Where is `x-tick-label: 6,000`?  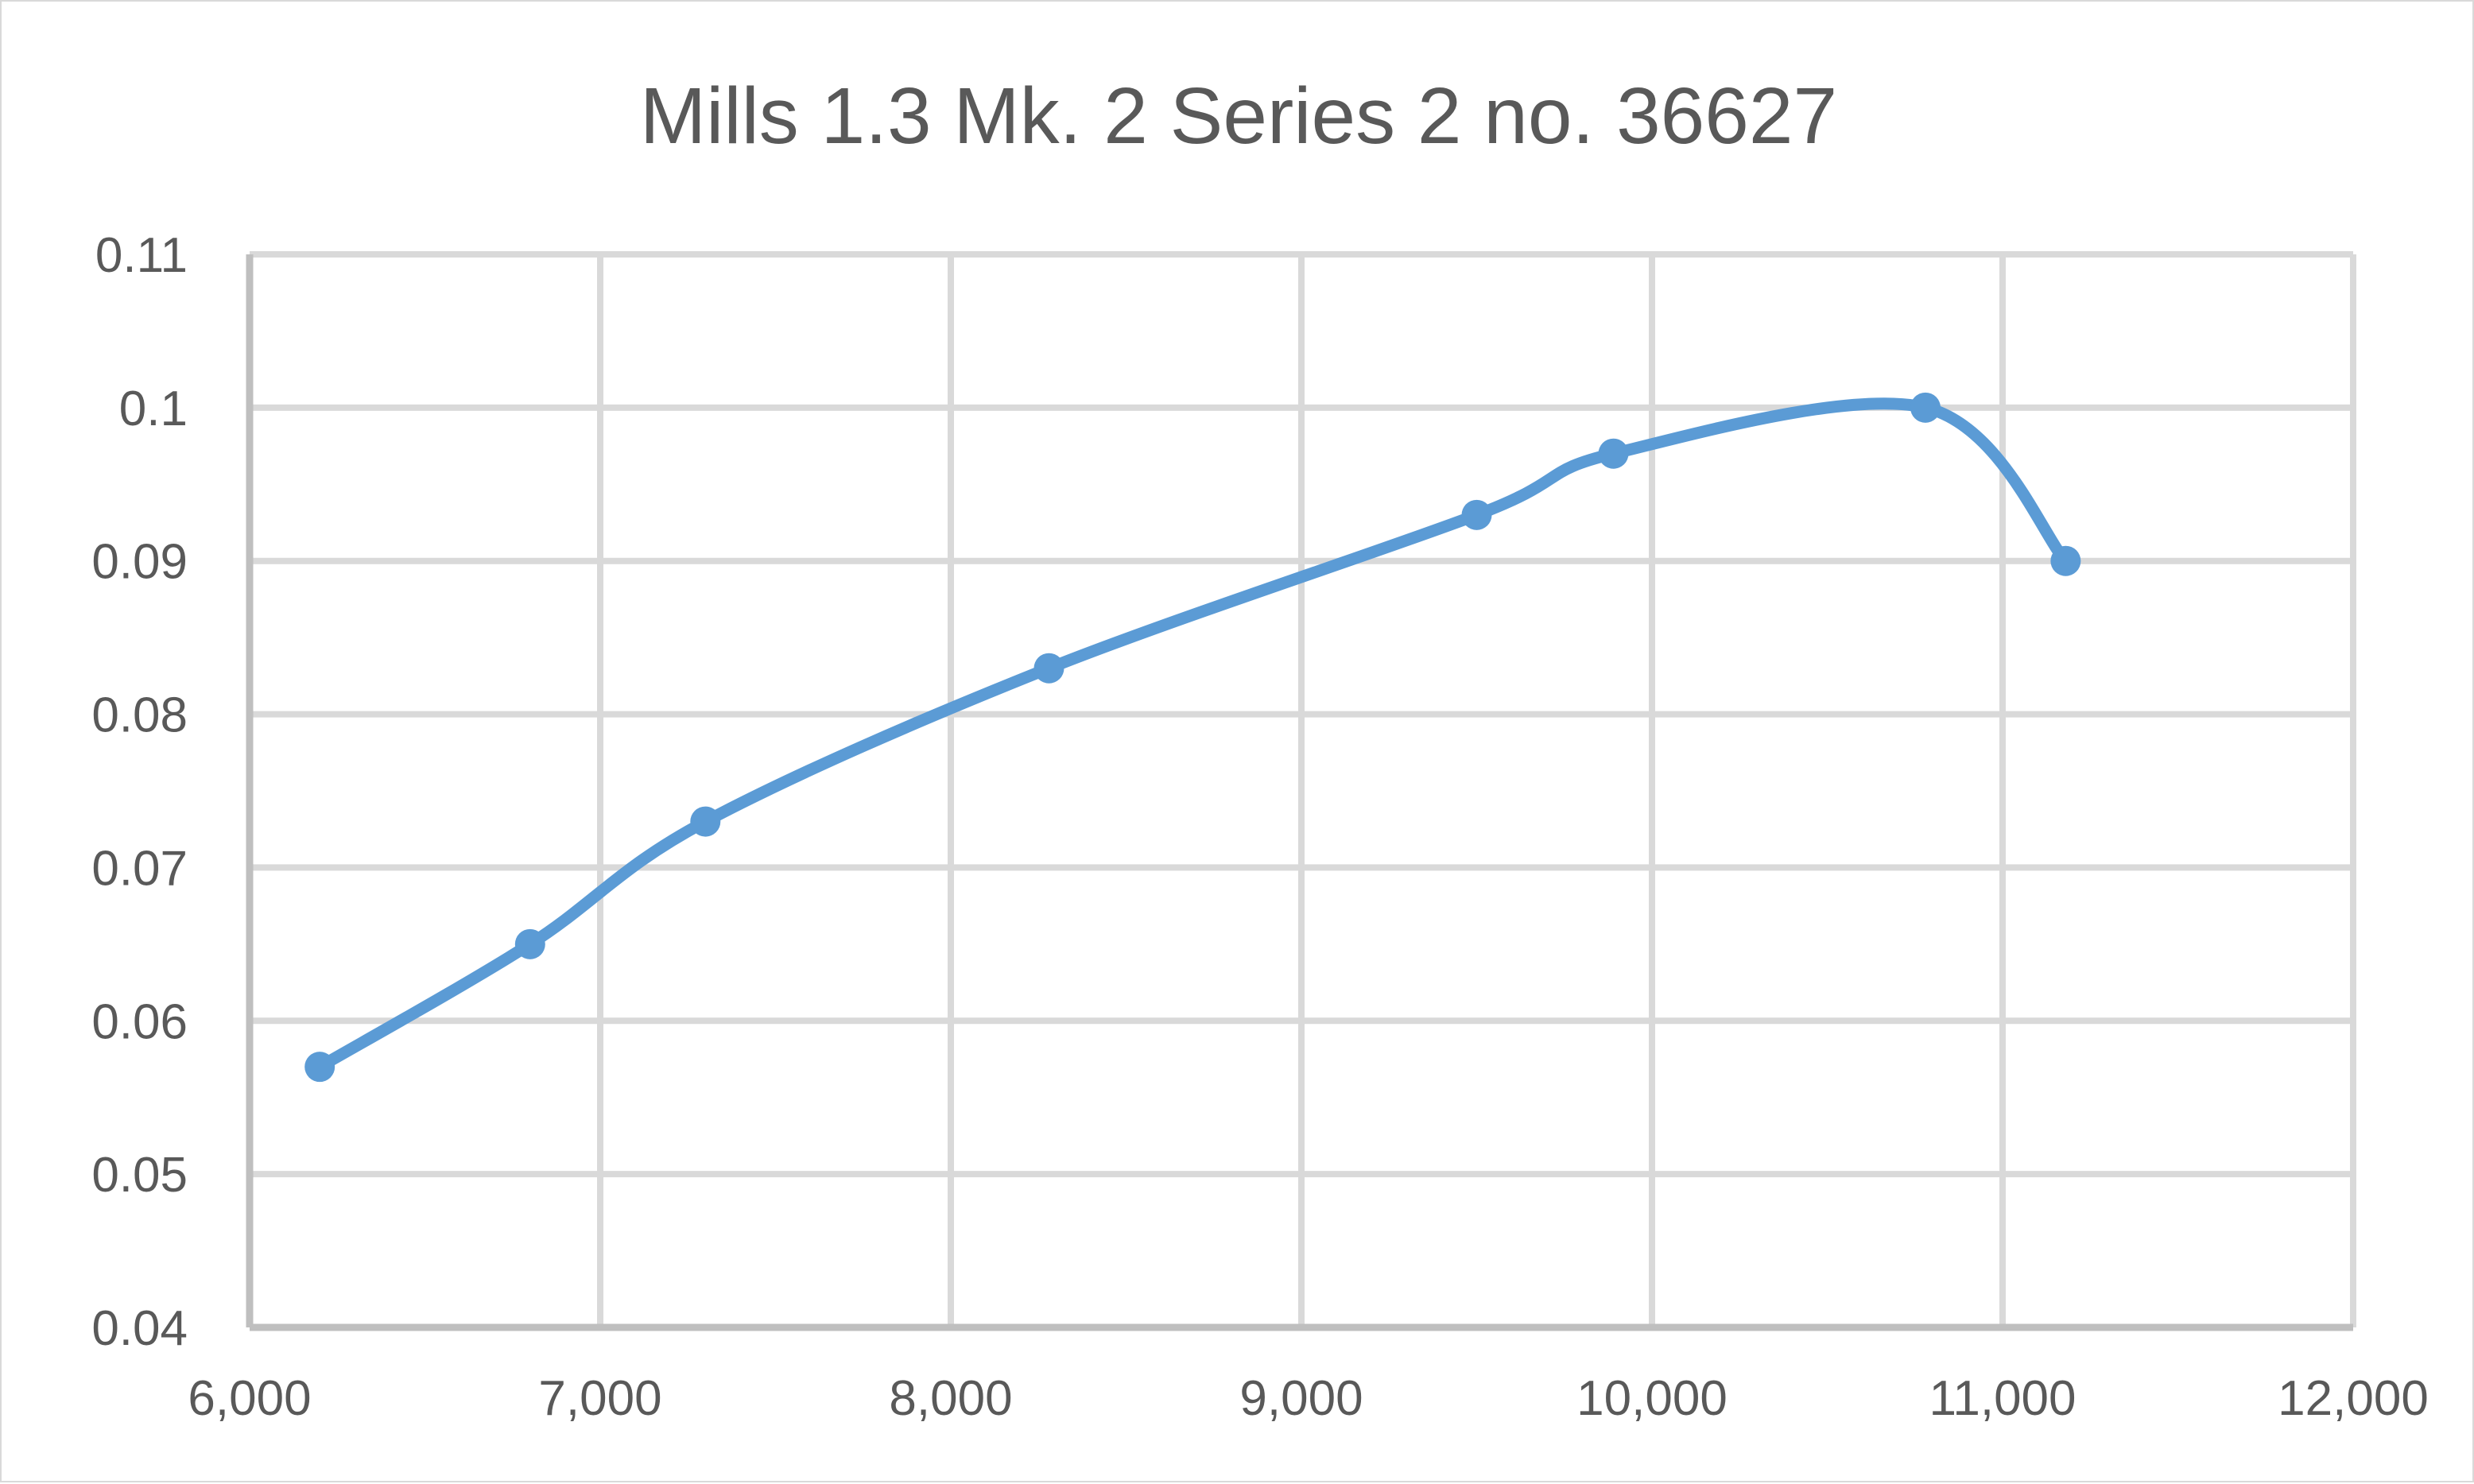
x-tick-label: 6,000 is located at coordinates (249, 1398).